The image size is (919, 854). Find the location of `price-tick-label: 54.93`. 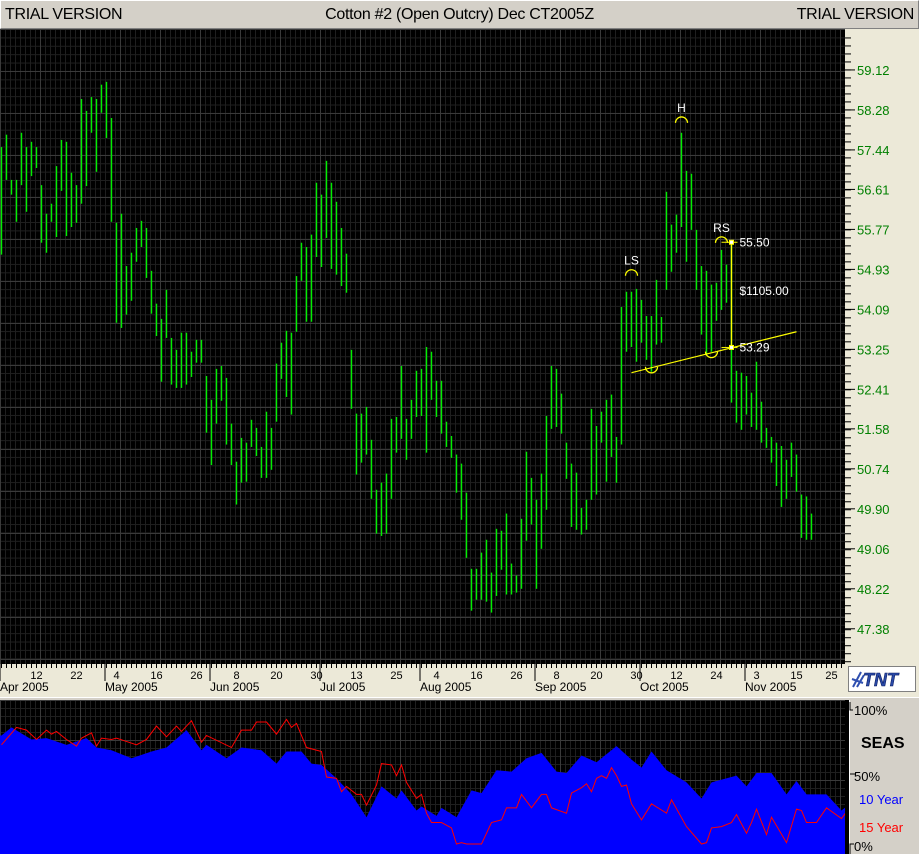

price-tick-label: 54.93 is located at coordinates (873, 269).